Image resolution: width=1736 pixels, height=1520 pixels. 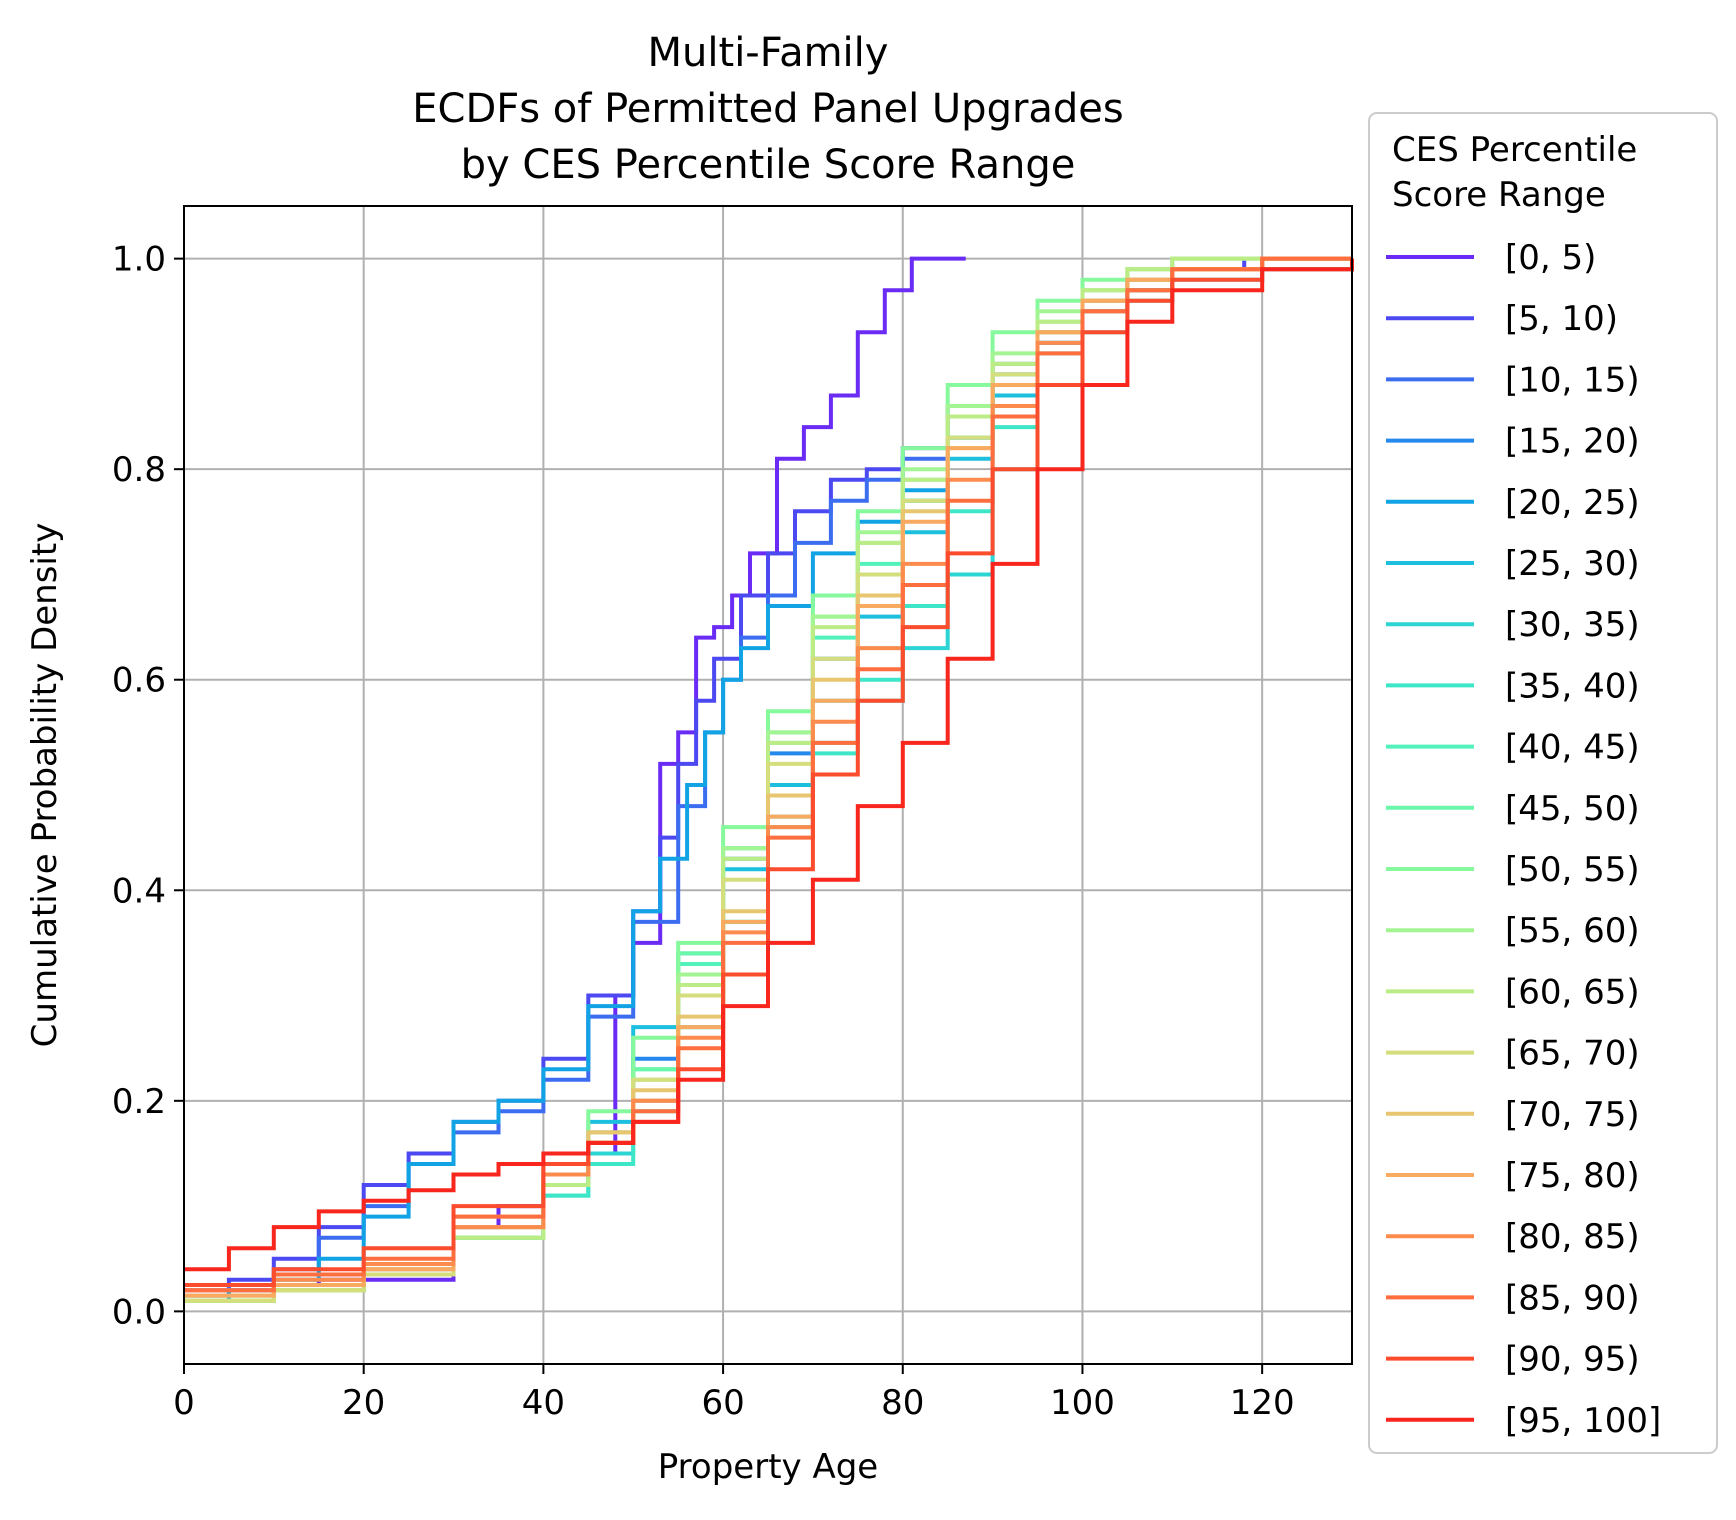 What do you see at coordinates (1572, 1360) in the screenshot?
I see `legend-entry-label: [90, 95)` at bounding box center [1572, 1360].